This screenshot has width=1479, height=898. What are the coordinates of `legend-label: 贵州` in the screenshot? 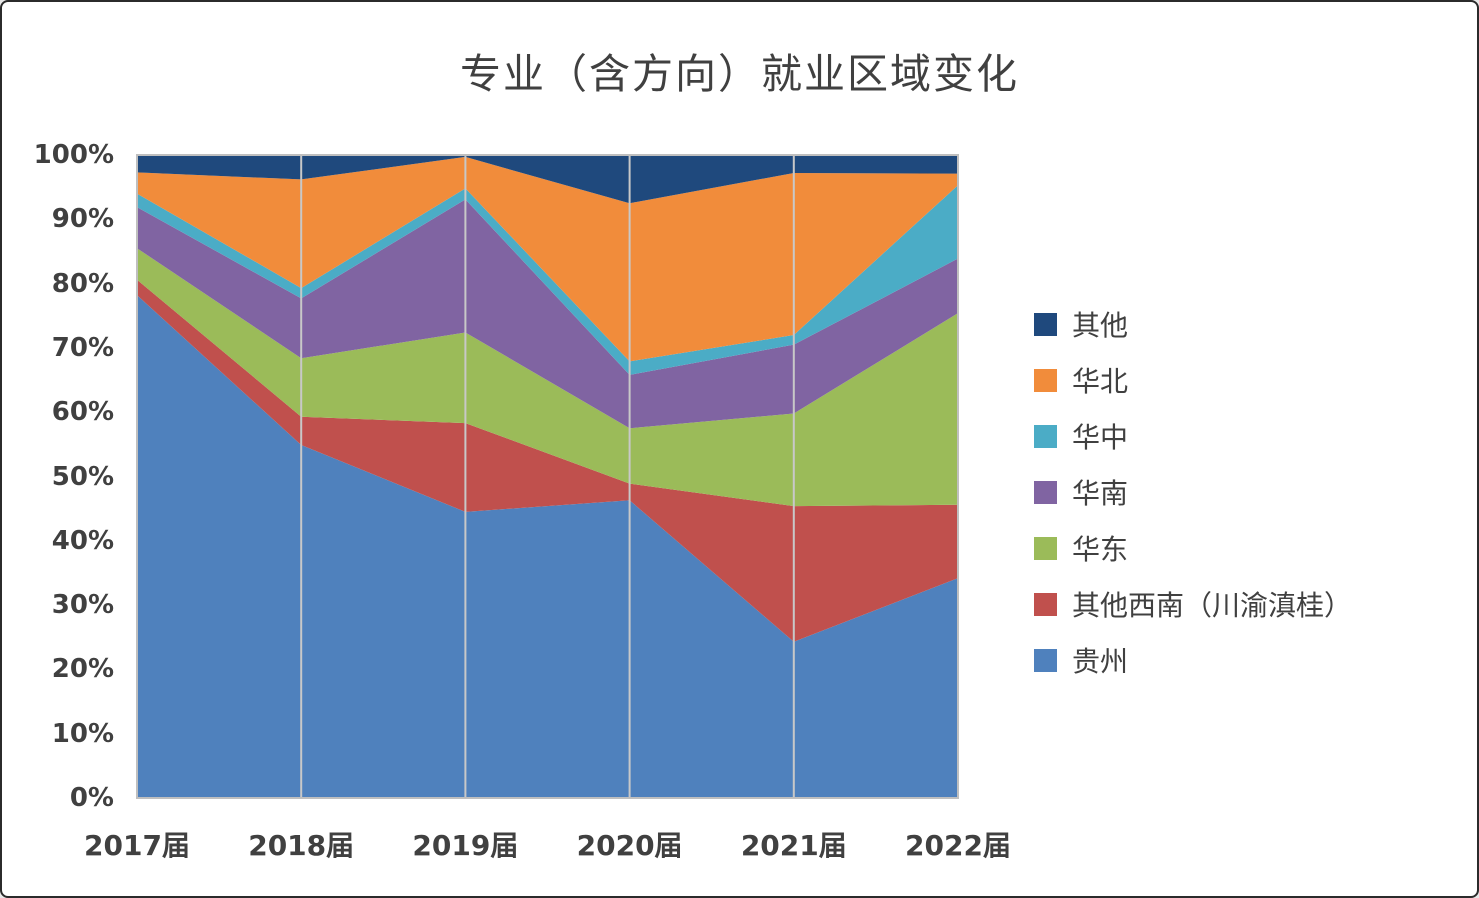 It's located at (1100, 661).